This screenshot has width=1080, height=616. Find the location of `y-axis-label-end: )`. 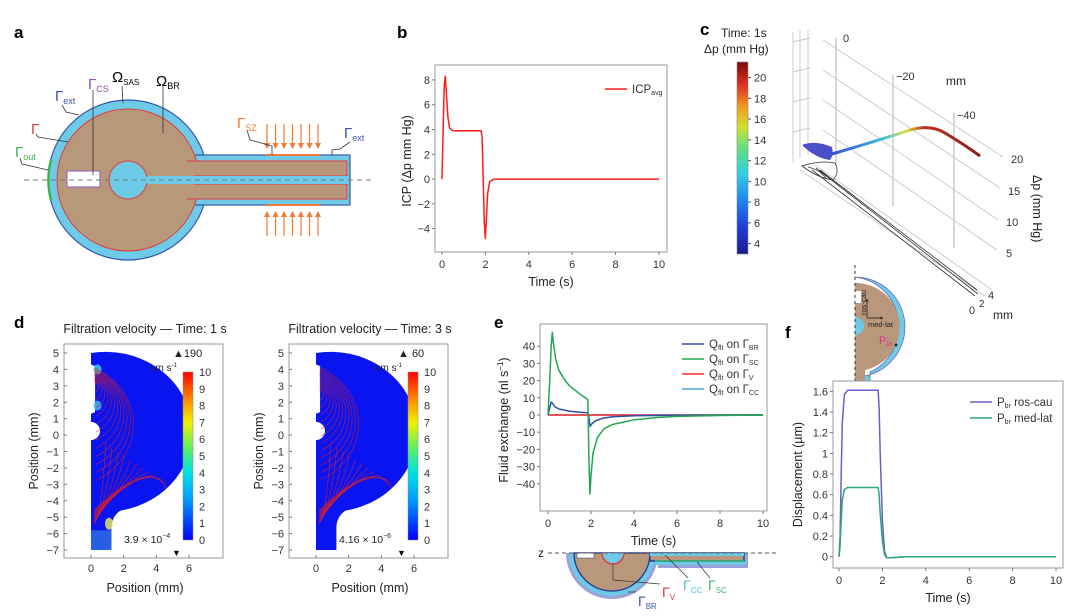

y-axis-label-end: ) is located at coordinates (504, 359).